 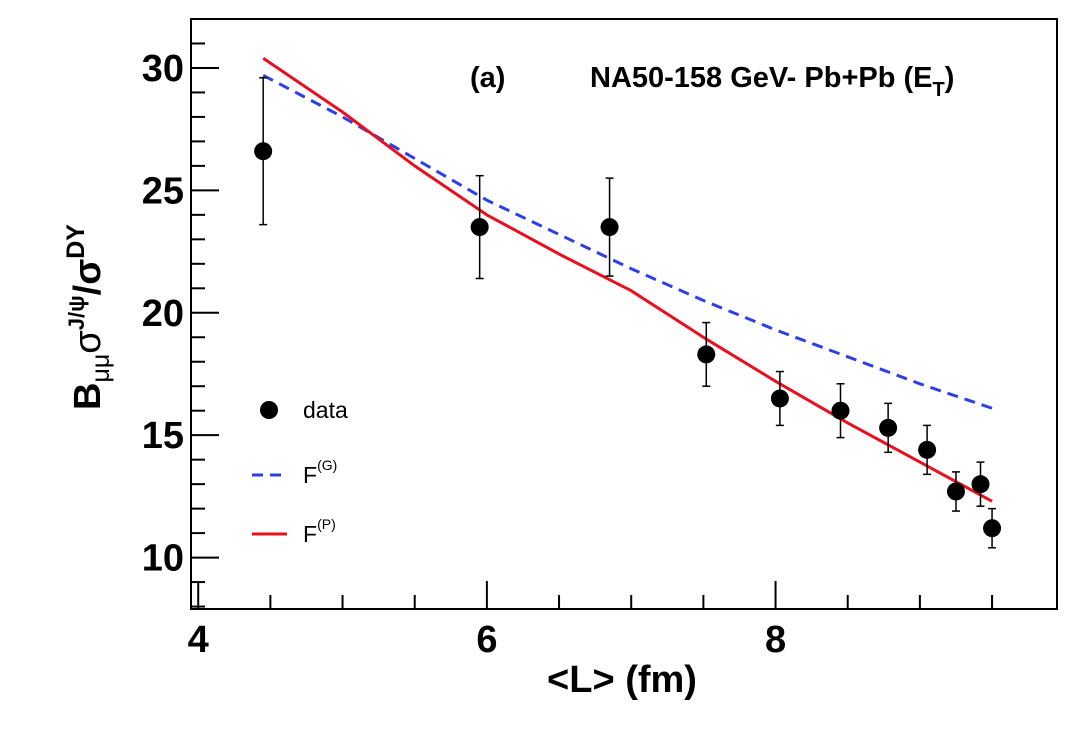 What do you see at coordinates (198, 640) in the screenshot?
I see `x-tick-label: 4` at bounding box center [198, 640].